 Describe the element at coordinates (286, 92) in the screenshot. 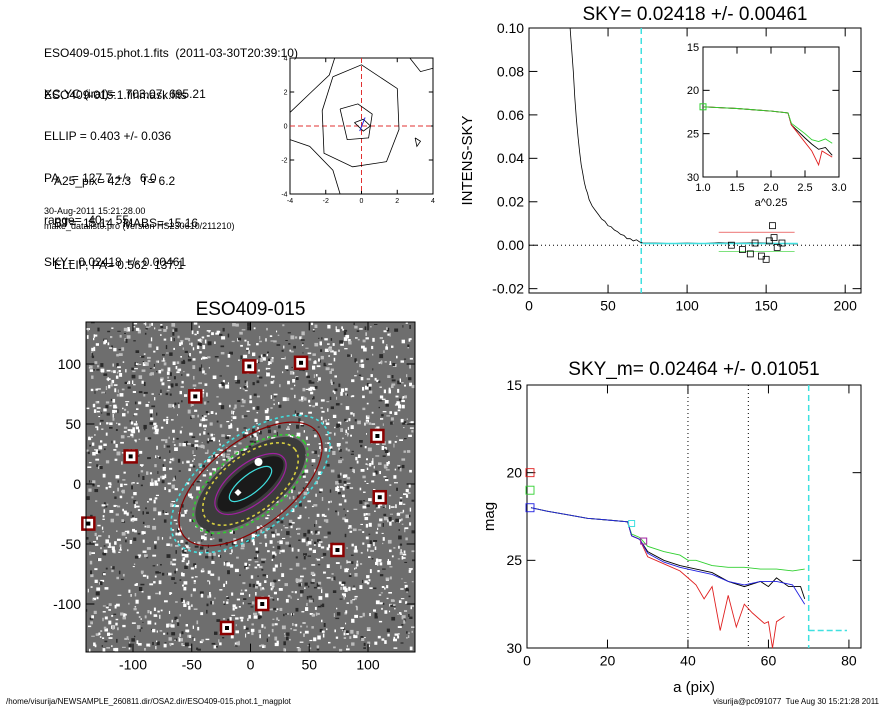

I see `contour-ytick-label: 2` at that location.